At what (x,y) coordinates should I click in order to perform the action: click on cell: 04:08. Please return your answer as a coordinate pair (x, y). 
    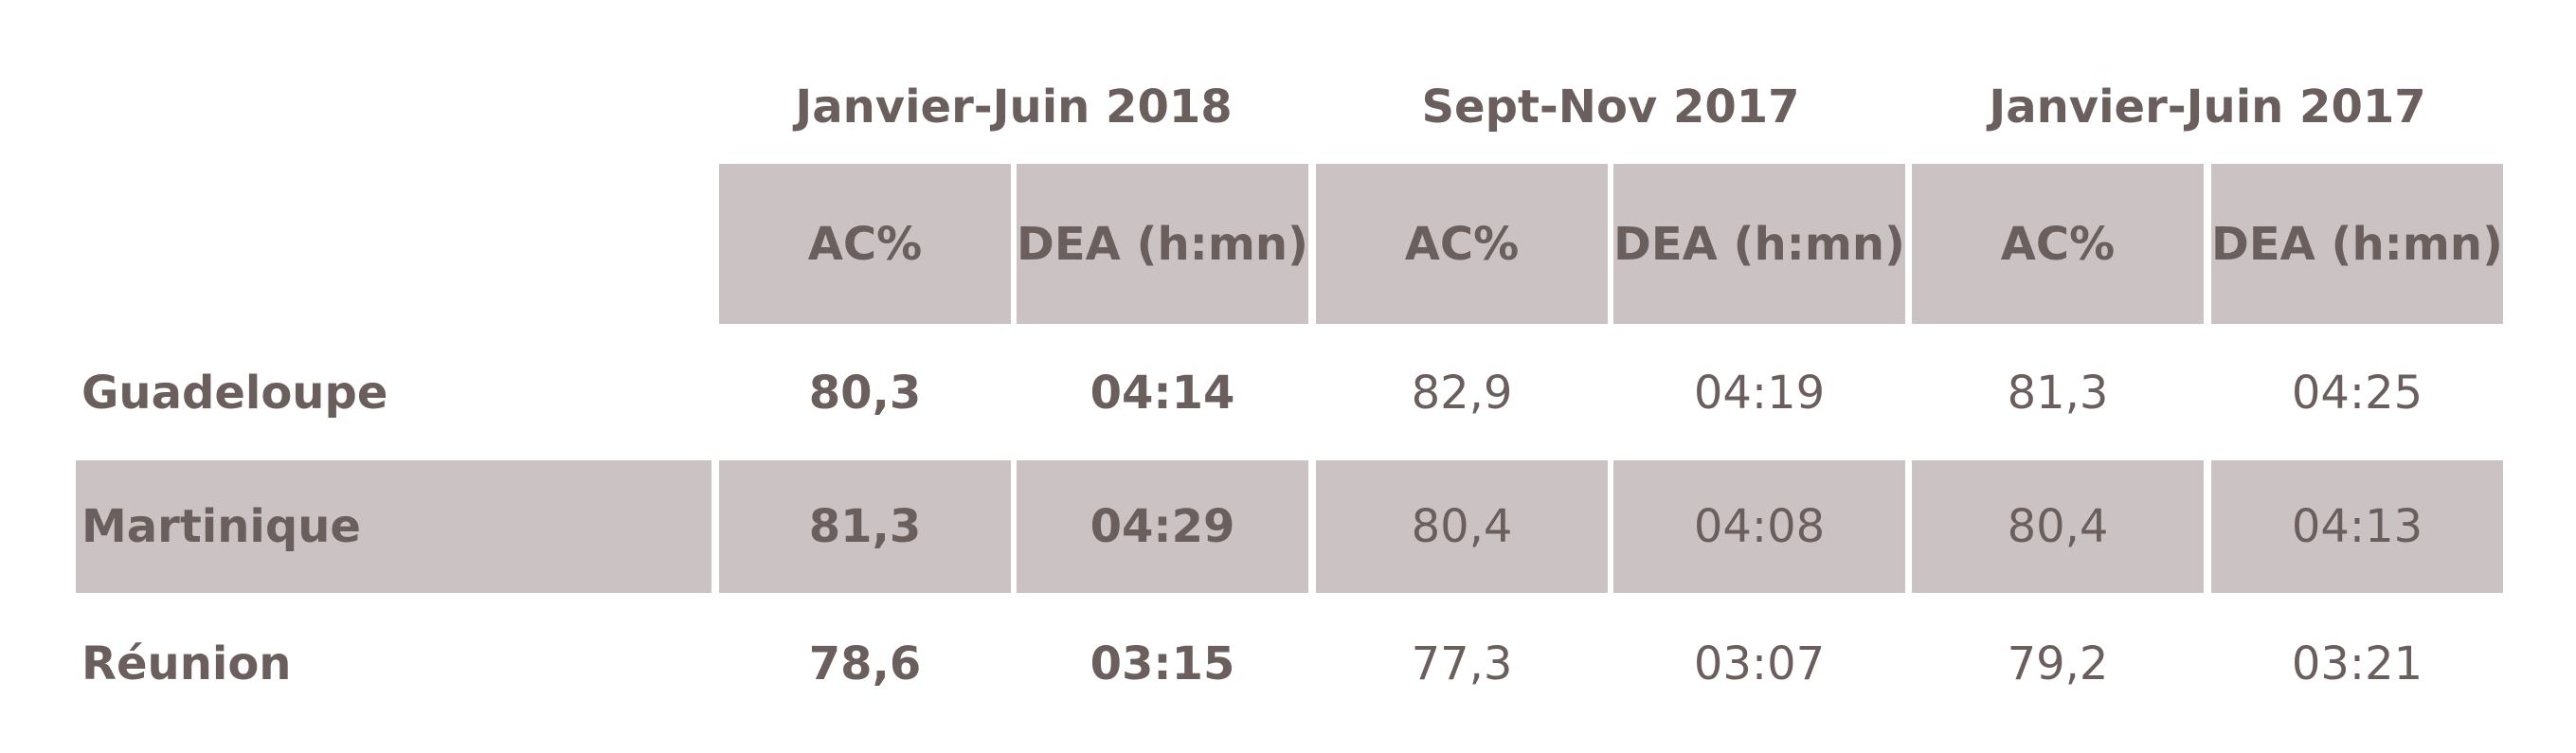
    Looking at the image, I should click on (1759, 526).